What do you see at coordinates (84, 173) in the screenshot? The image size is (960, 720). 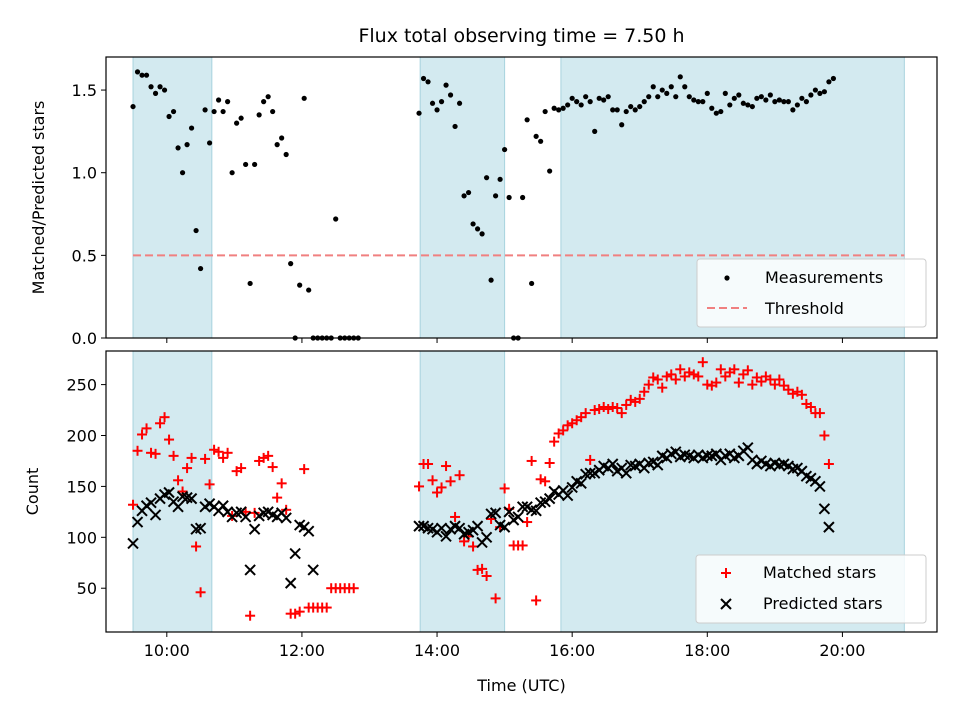 I see `y-tick-label: 1.0` at bounding box center [84, 173].